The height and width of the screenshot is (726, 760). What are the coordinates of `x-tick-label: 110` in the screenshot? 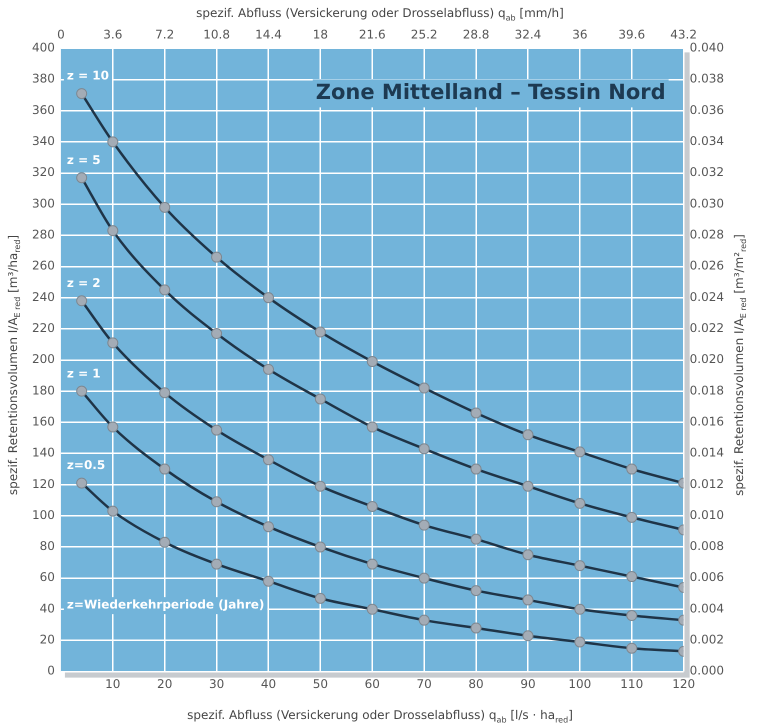 It's located at (632, 683).